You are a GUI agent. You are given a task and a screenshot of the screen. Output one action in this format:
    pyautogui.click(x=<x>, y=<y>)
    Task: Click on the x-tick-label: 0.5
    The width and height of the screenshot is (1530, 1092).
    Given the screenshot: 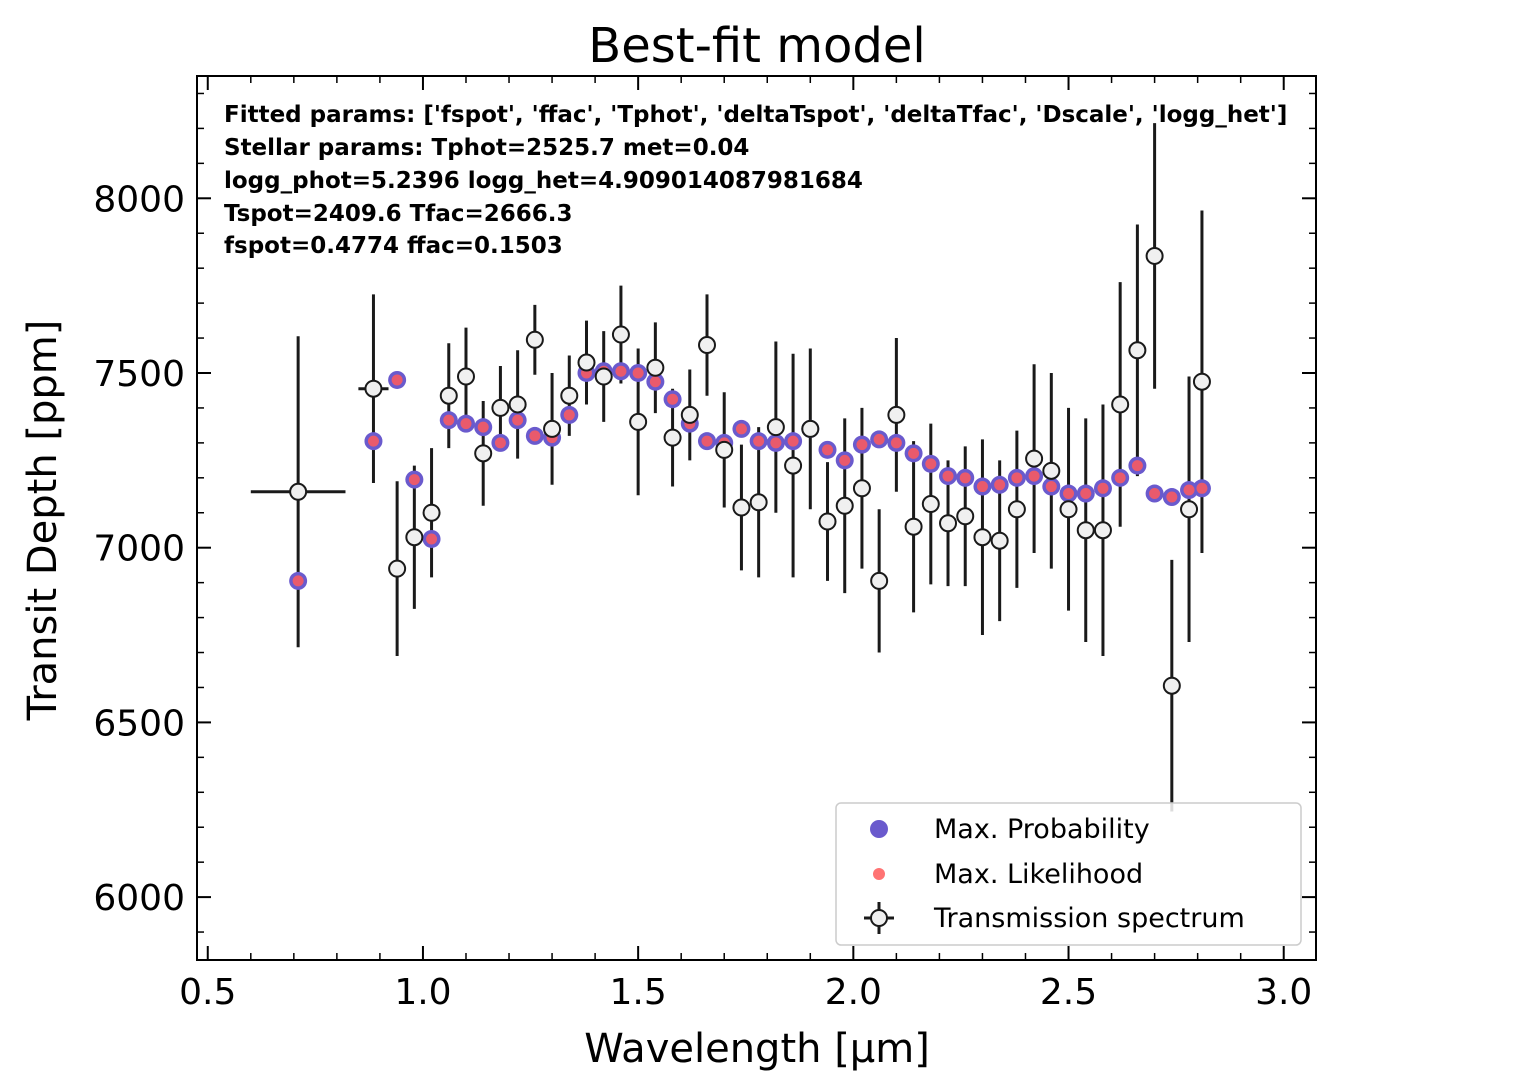 What is the action you would take?
    pyautogui.click(x=207, y=992)
    